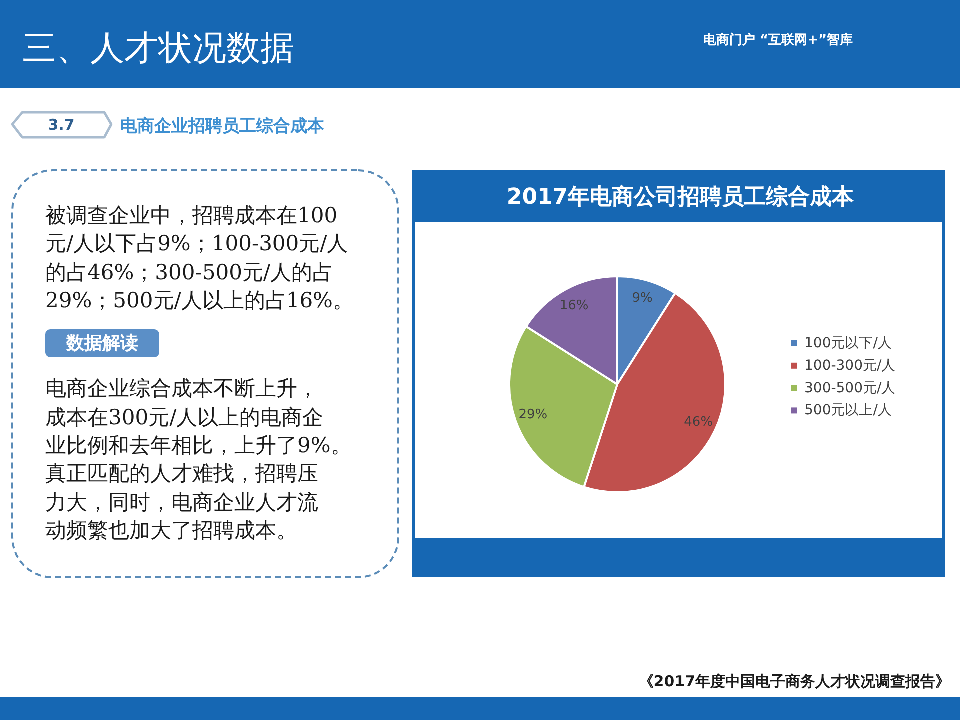 The width and height of the screenshot is (960, 720). I want to click on legend-label: 100-300元/人, so click(850, 366).